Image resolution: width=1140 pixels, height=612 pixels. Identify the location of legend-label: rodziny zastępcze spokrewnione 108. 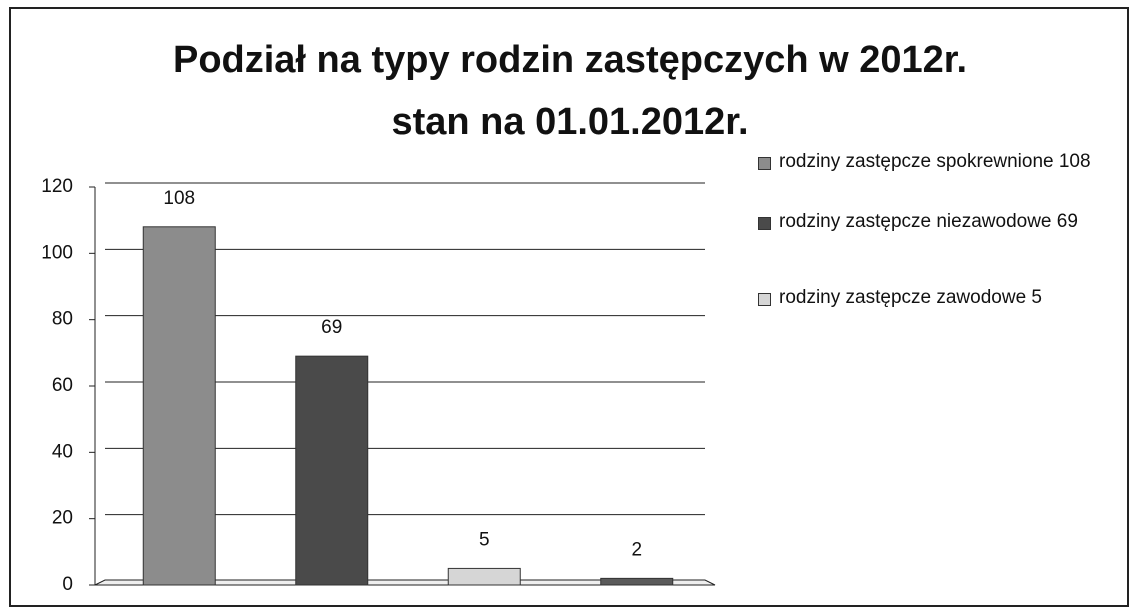
(935, 161).